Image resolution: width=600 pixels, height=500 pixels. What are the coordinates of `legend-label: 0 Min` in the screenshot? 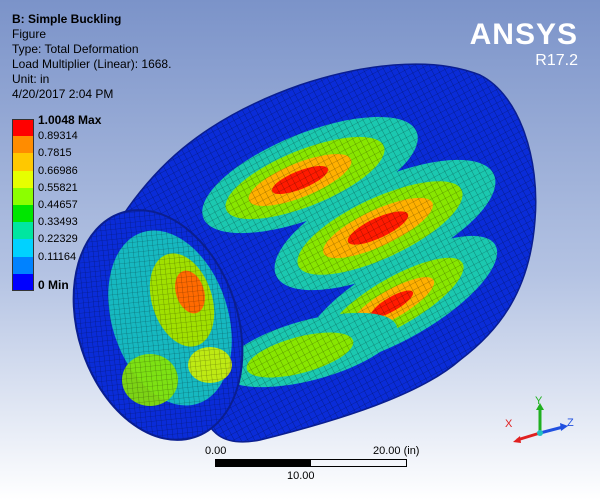 It's located at (53, 284).